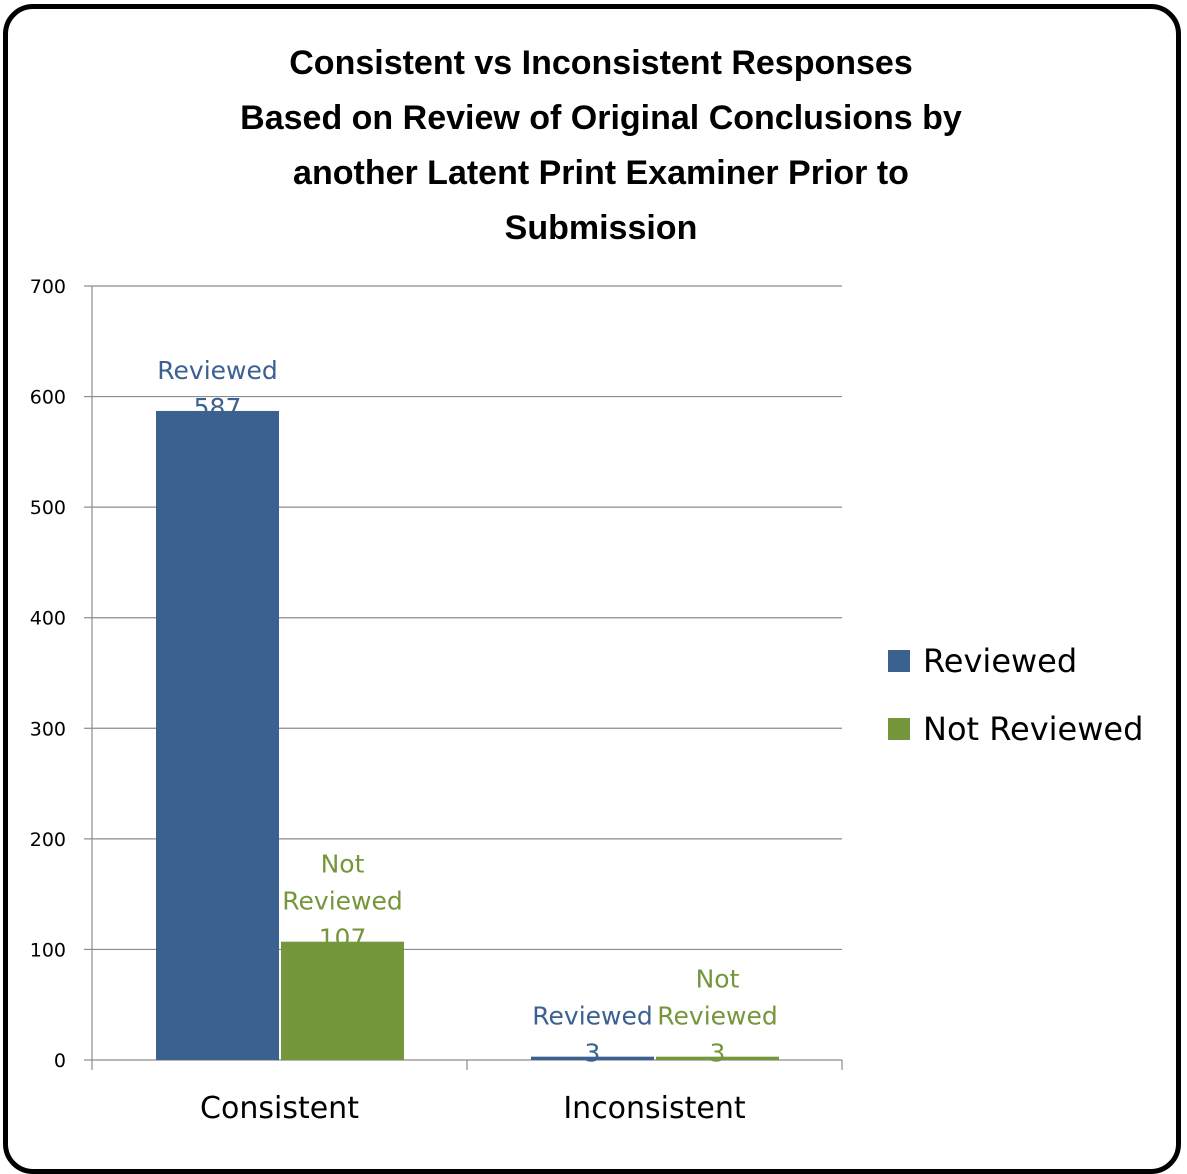 The height and width of the screenshot is (1174, 1187). I want to click on legend-label-reviewed: Reviewed, so click(1000, 661).